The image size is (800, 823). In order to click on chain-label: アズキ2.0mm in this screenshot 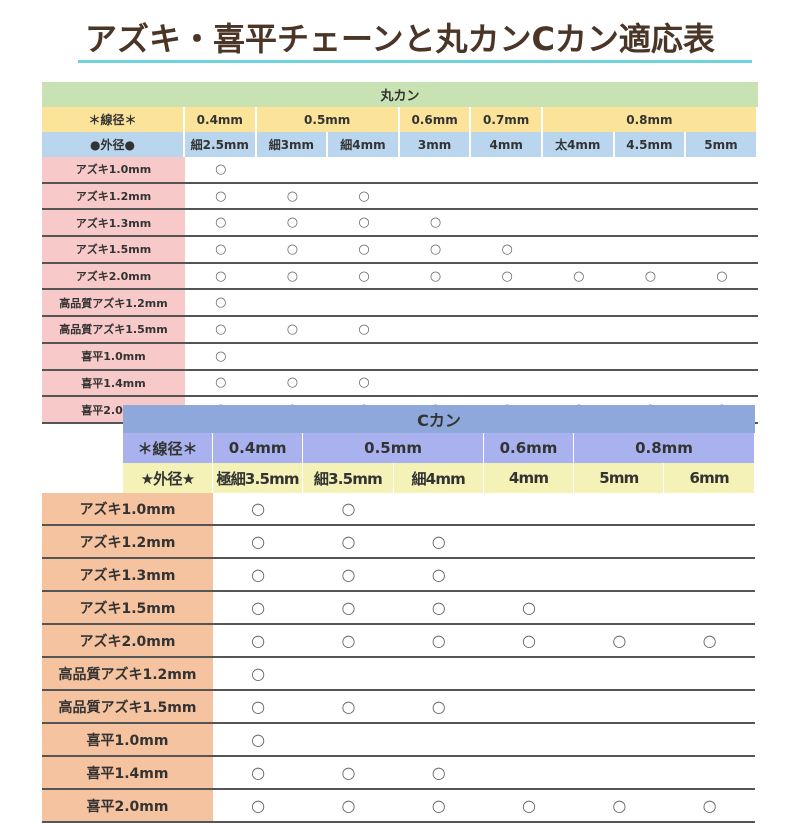, I will do `click(113, 276)`.